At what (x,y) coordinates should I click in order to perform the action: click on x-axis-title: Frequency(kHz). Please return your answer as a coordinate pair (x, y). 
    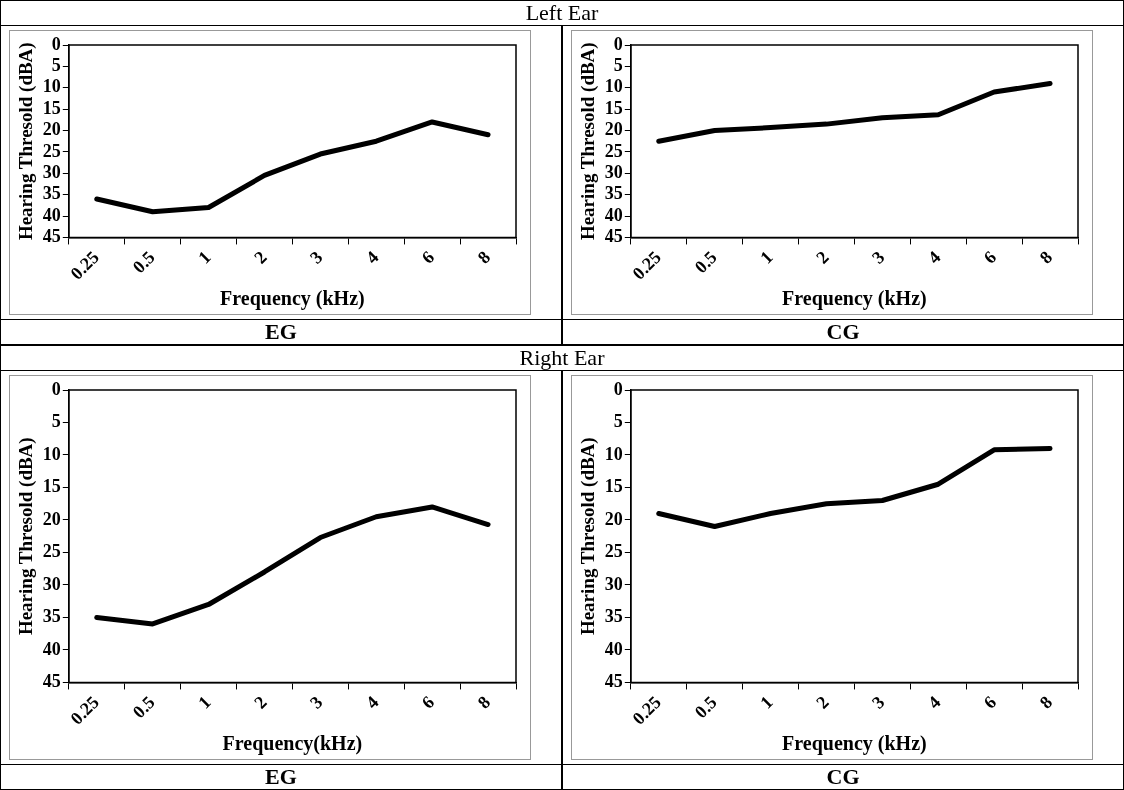
    Looking at the image, I should click on (292, 744).